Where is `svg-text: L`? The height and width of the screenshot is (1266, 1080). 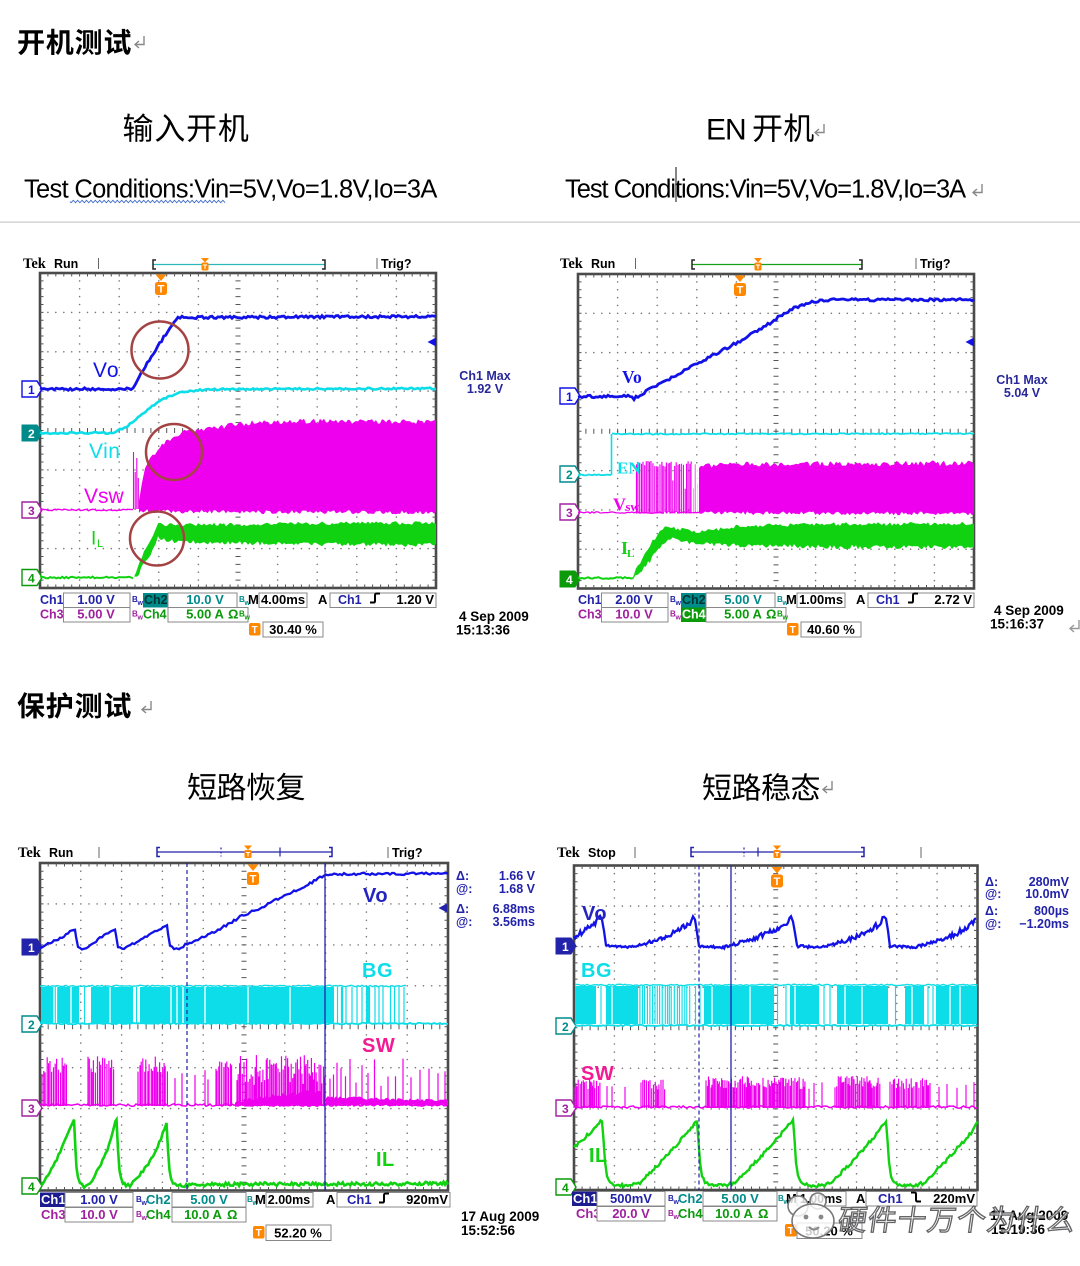
svg-text: L is located at coordinates (100, 544).